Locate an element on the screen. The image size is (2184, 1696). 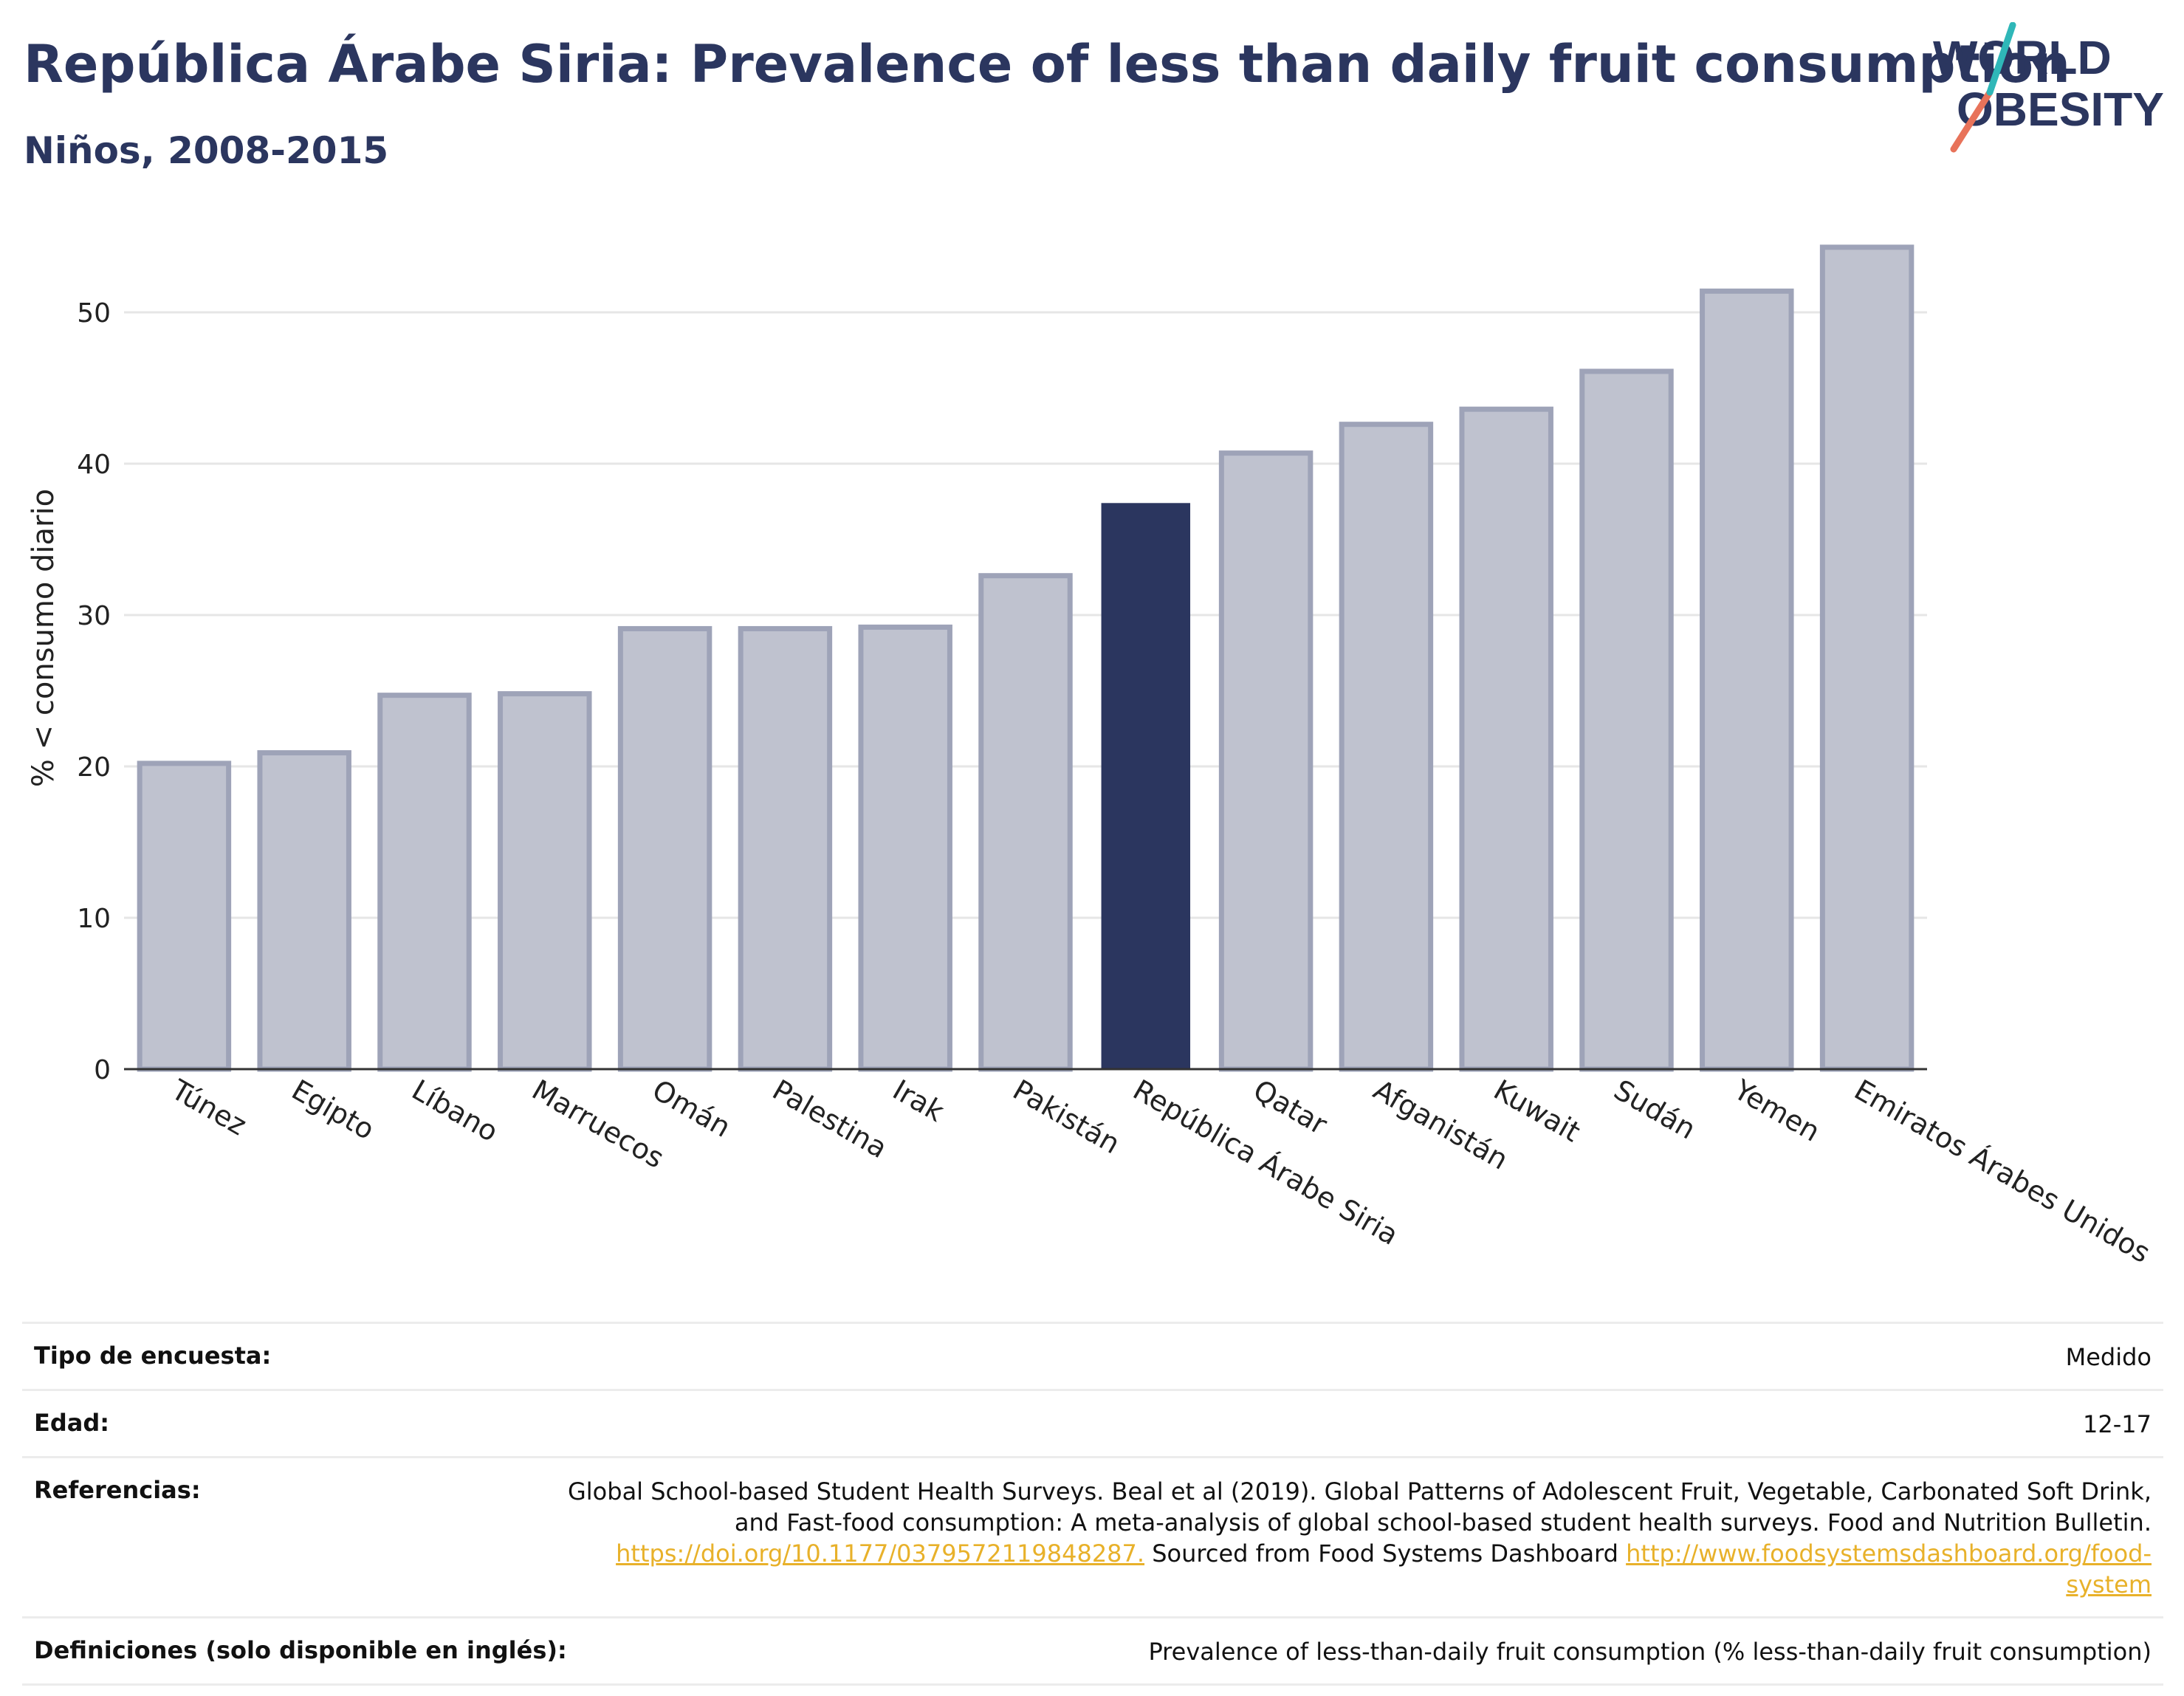
x-tick-label: Irak is located at coordinates (919, 1101).